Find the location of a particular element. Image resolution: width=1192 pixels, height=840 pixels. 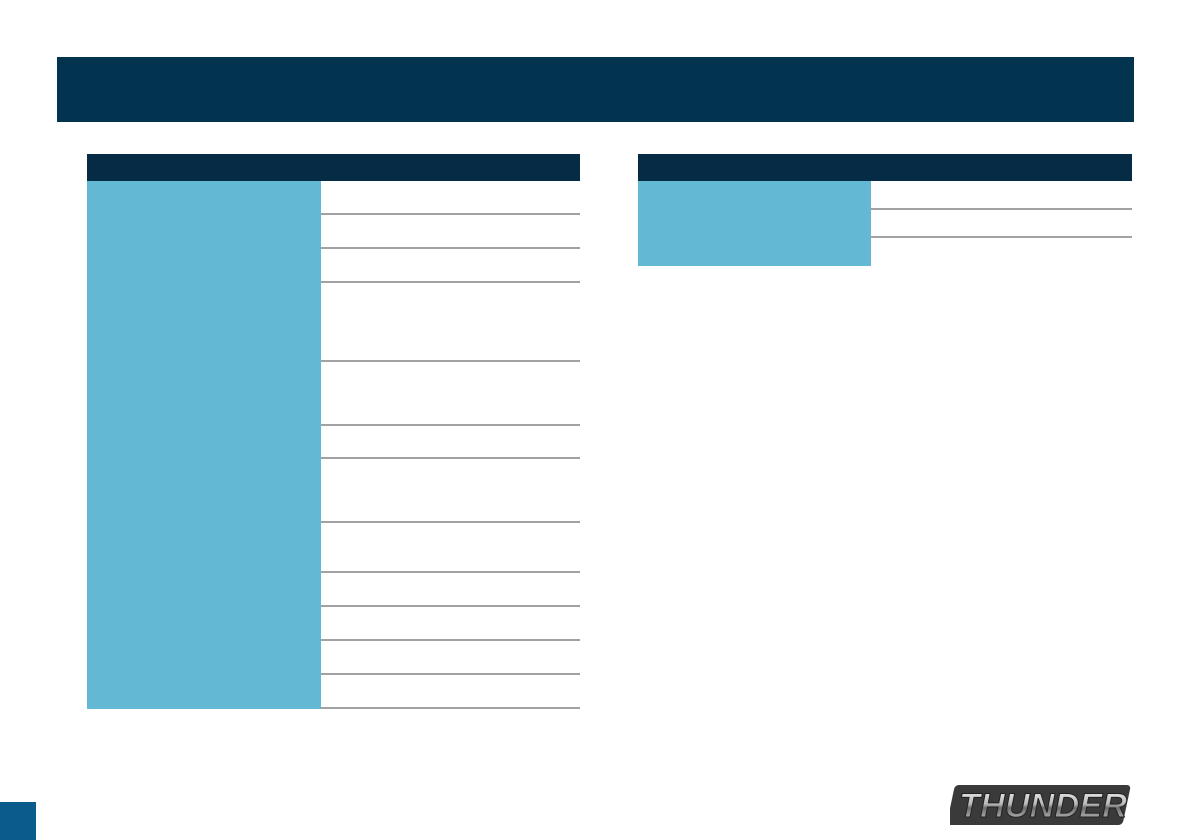

title-banner is located at coordinates (595, 89).